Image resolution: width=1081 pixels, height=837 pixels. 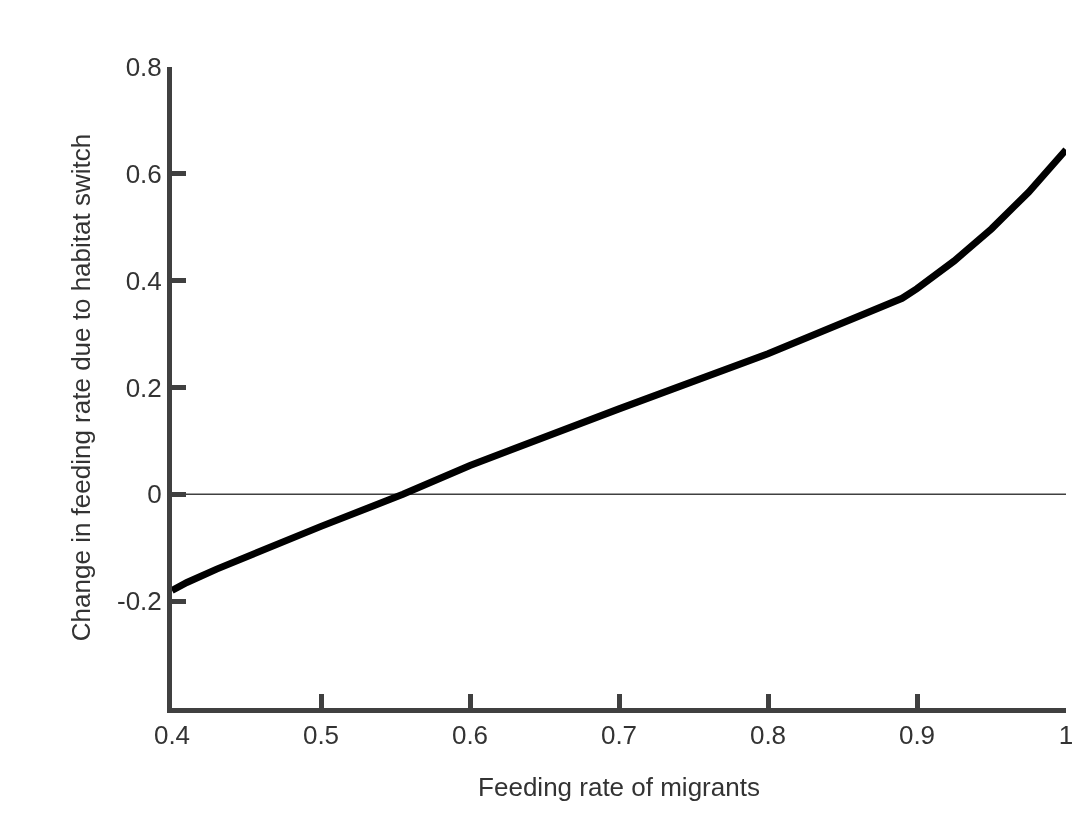 I want to click on x-tick-label: 0.9, so click(x=917, y=735).